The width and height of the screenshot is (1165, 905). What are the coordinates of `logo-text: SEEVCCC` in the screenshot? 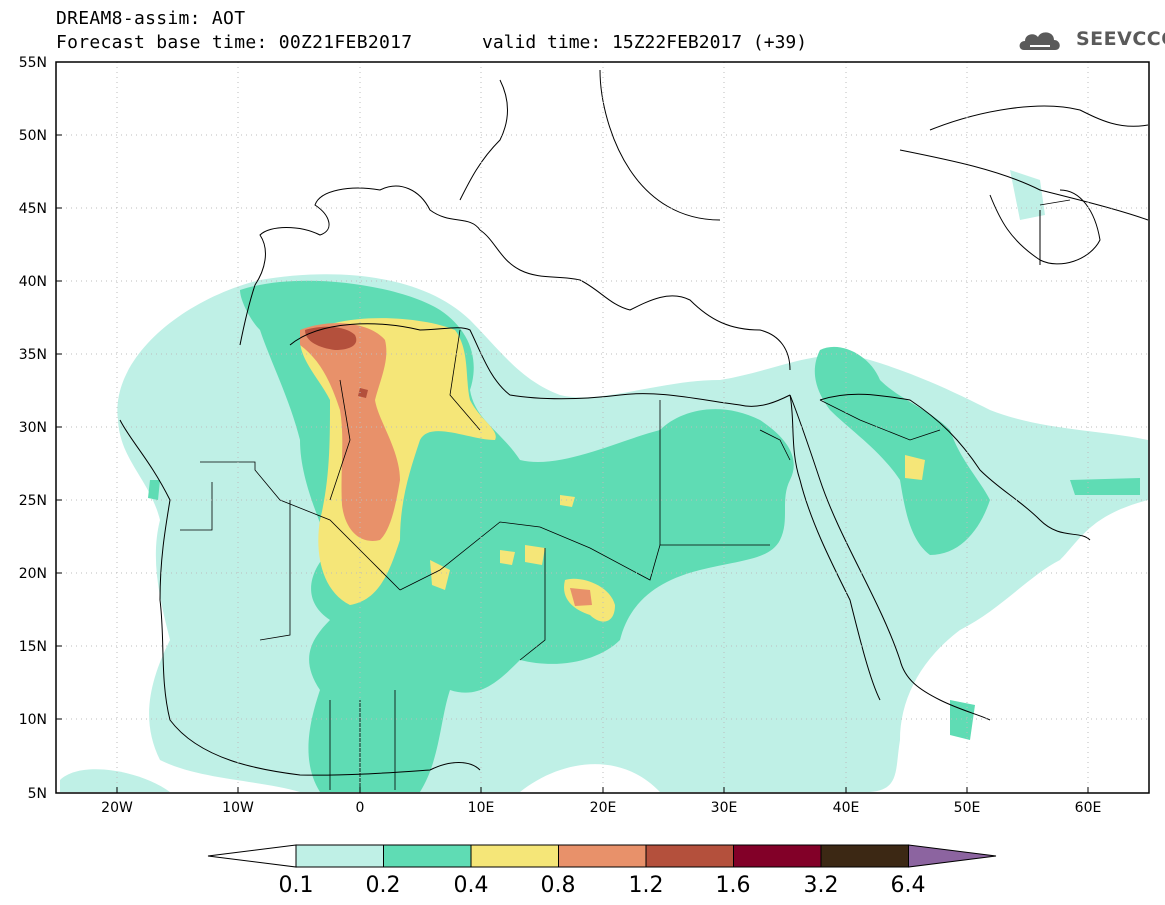 It's located at (1120, 39).